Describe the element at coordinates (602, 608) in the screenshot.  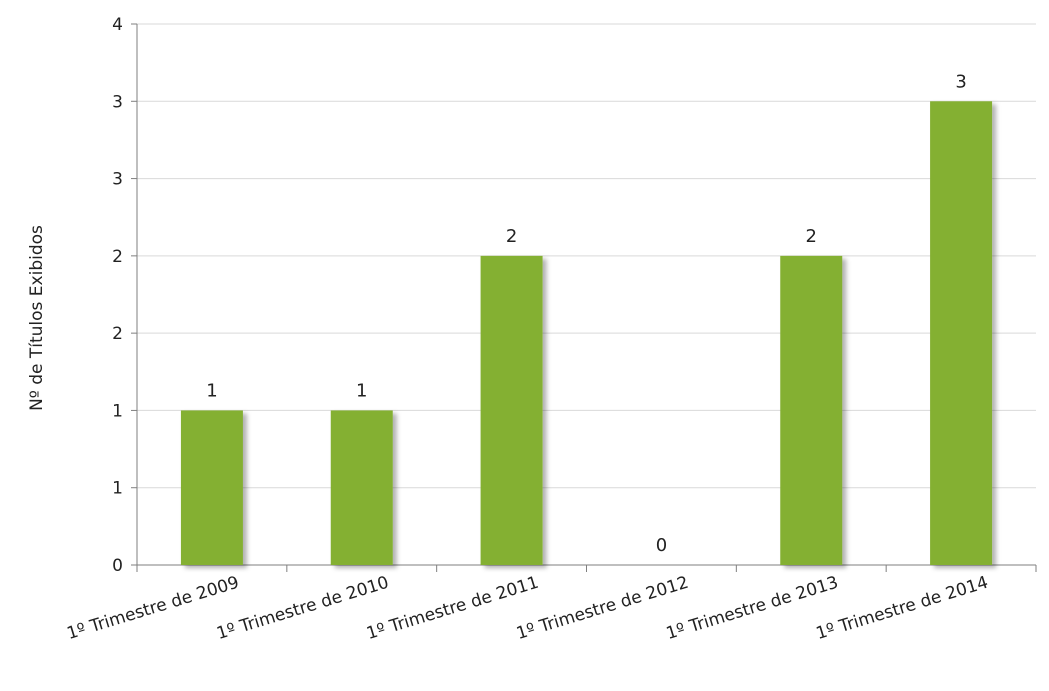
I see `x-category-label: 1º Trimestre de 2012` at that location.